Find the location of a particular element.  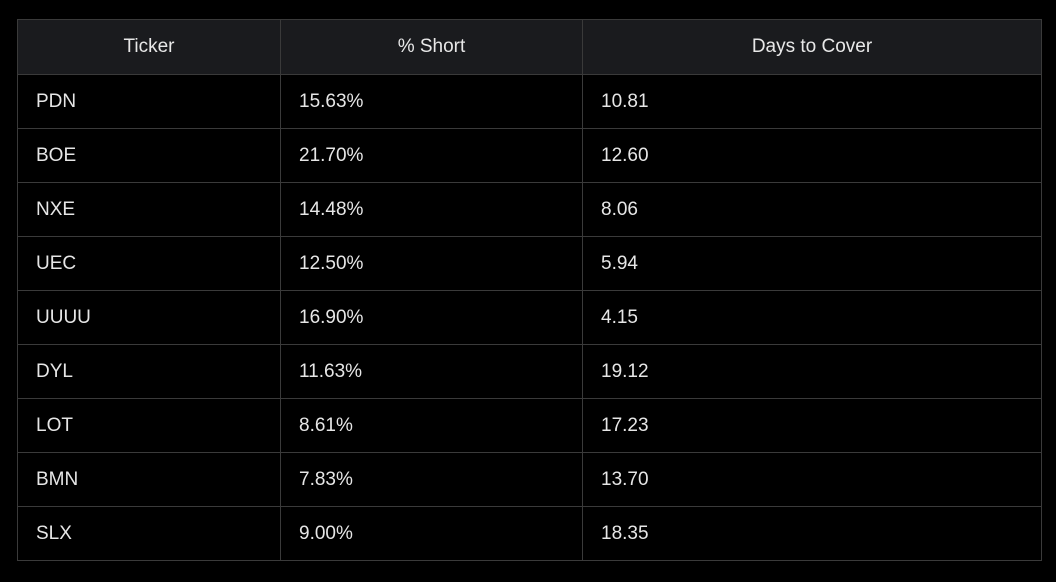

cell-days-to-cover: 17.23 is located at coordinates (812, 425).